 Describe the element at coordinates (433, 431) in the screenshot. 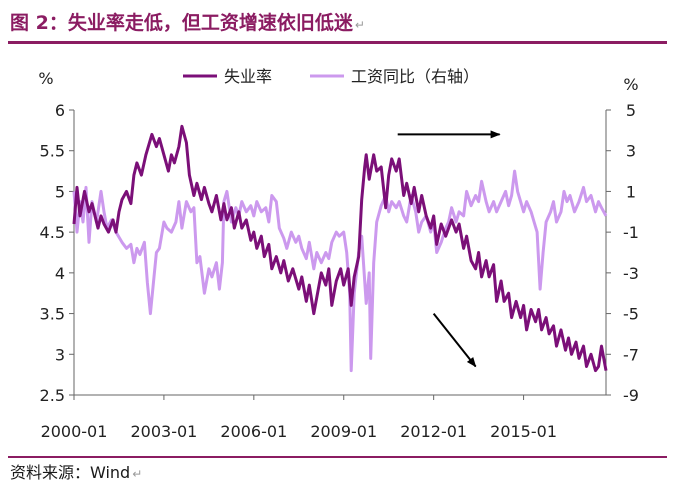

I see `x-tick-label: 2012-01` at that location.